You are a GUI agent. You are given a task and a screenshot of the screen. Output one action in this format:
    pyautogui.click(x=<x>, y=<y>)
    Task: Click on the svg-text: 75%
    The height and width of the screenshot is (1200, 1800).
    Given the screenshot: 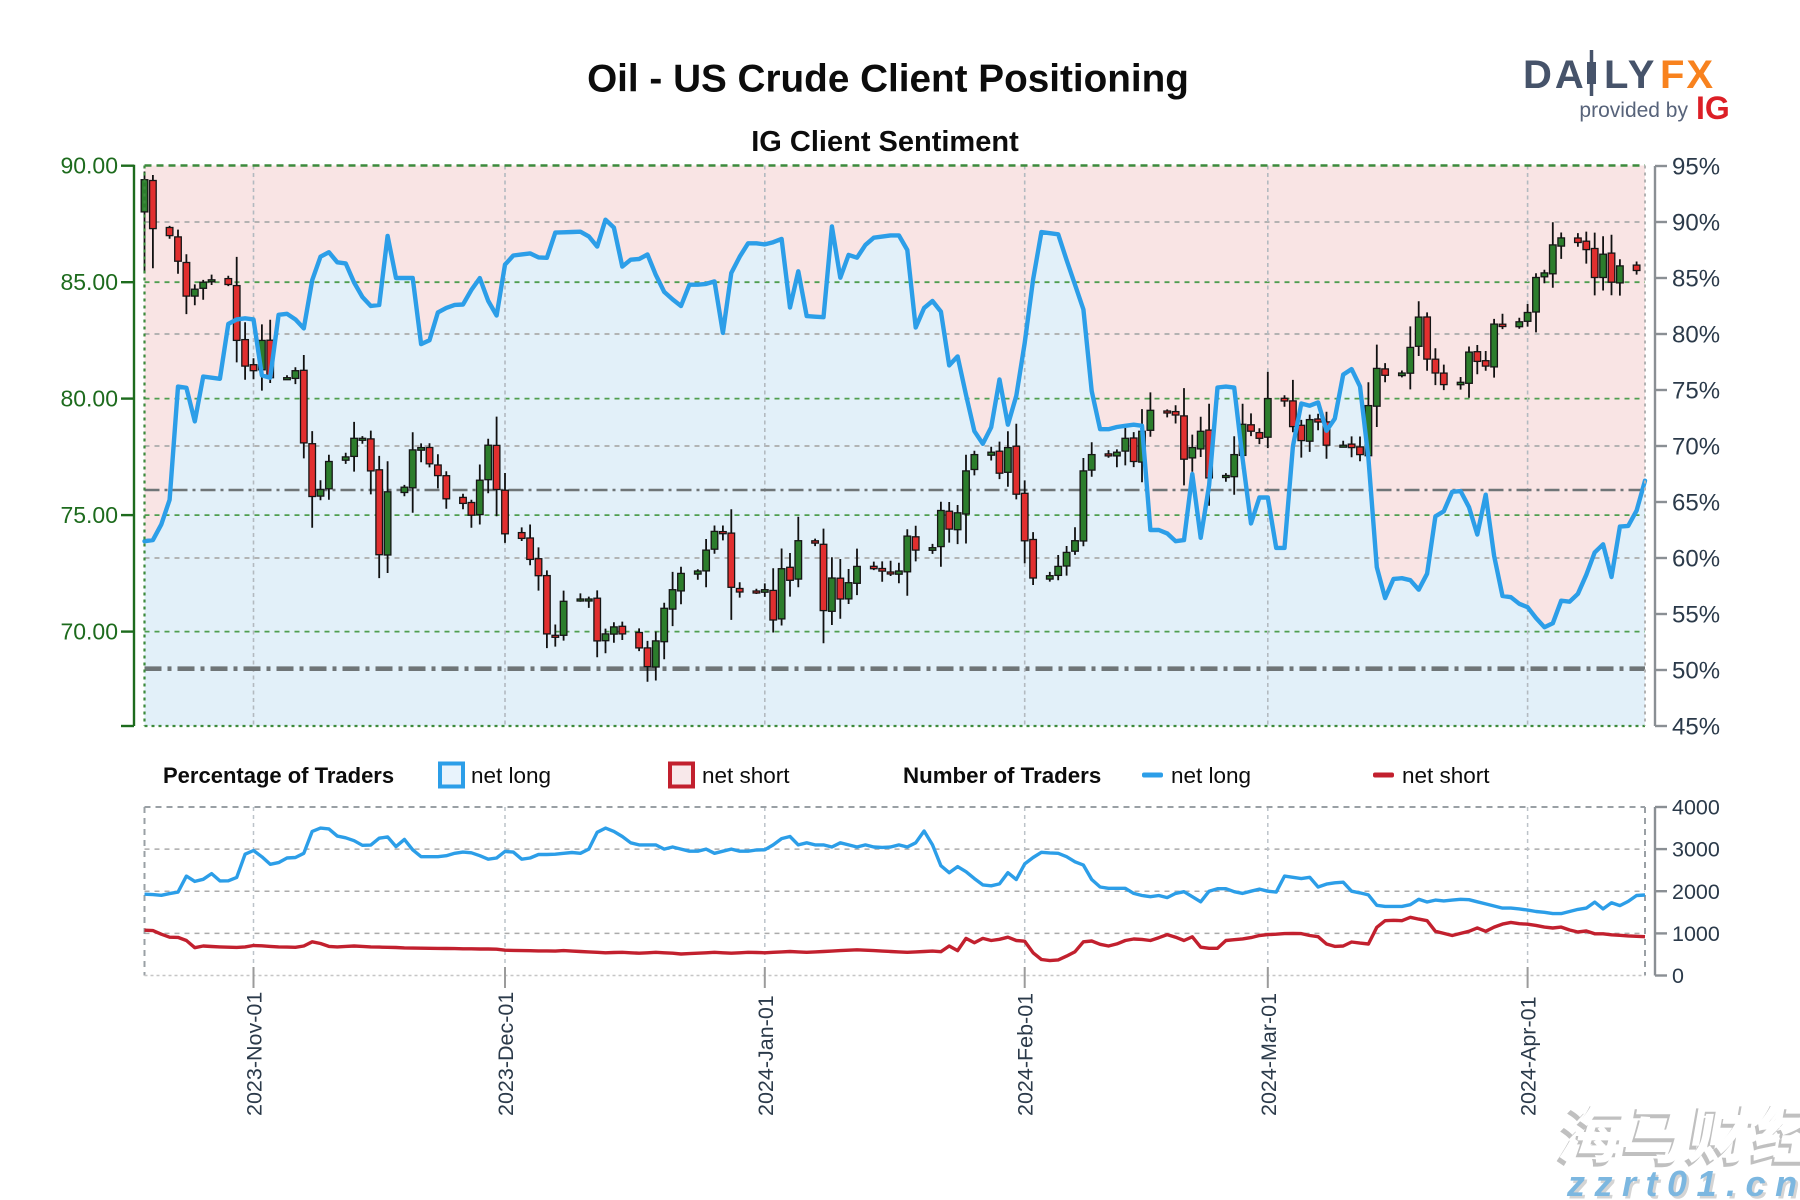 What is the action you would take?
    pyautogui.click(x=1696, y=391)
    